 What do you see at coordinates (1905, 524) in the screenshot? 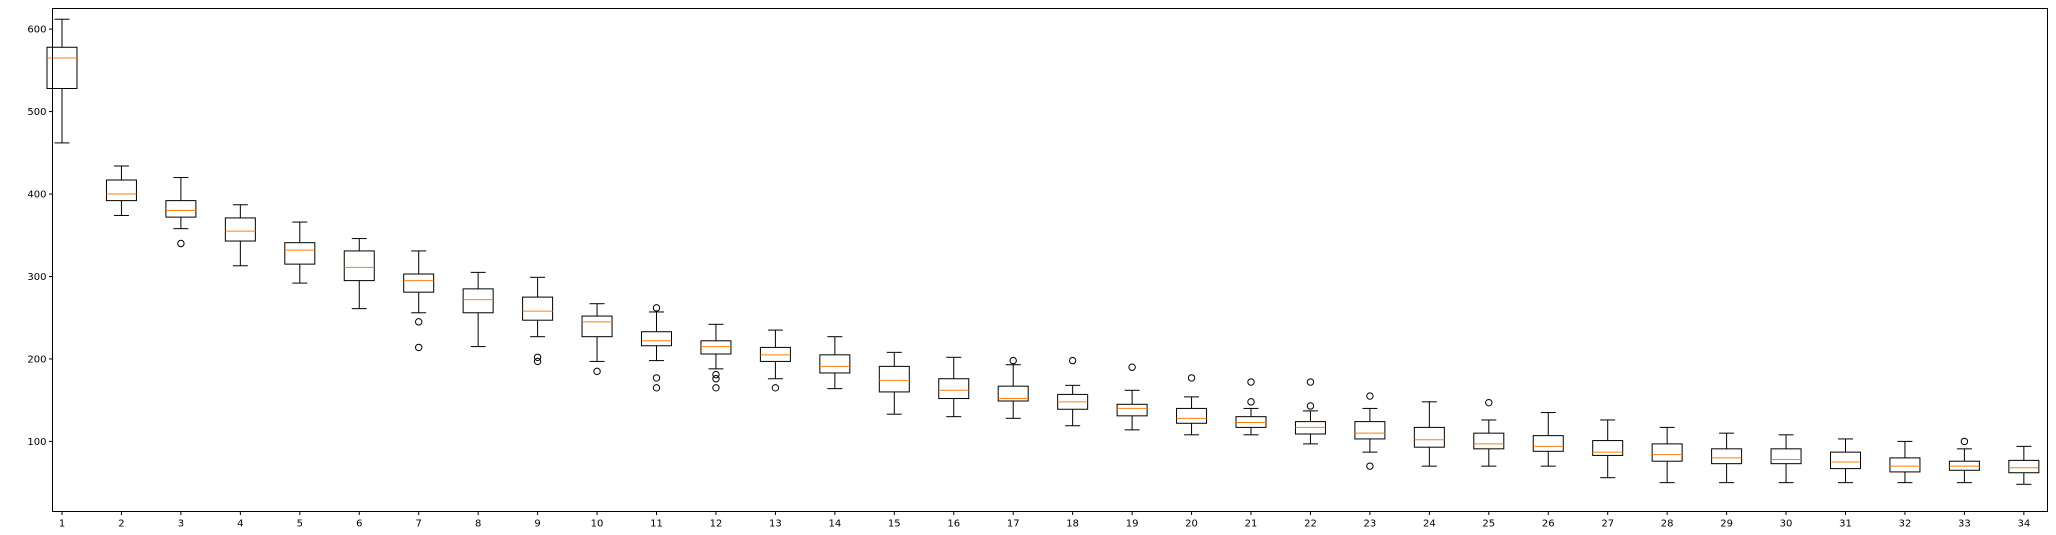
I see `x-tick-label: 32` at bounding box center [1905, 524].